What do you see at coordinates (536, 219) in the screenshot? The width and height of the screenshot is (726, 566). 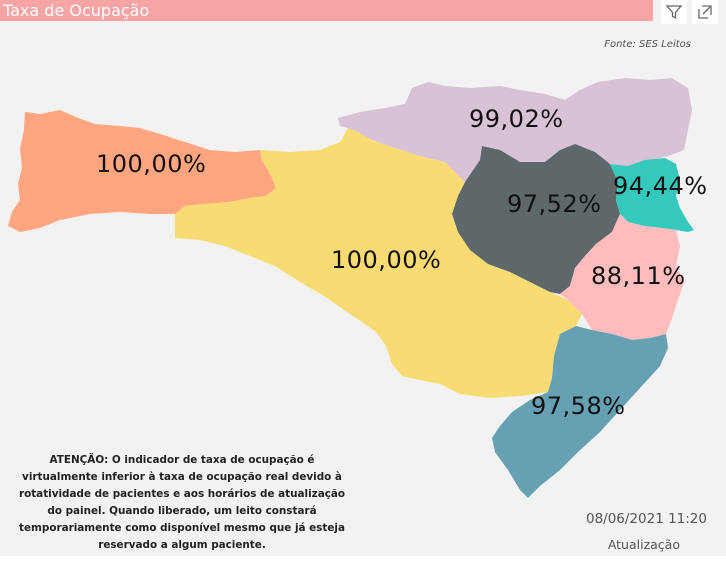 I see `region-dark` at bounding box center [536, 219].